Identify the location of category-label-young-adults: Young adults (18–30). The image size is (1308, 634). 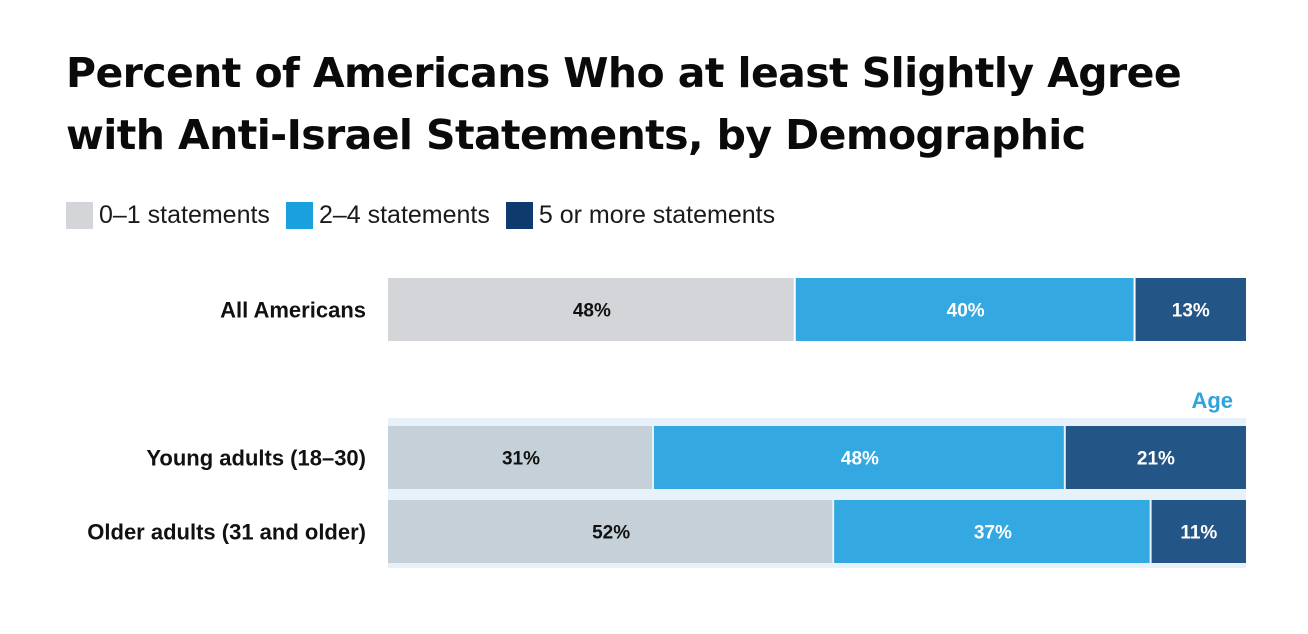
(256, 458).